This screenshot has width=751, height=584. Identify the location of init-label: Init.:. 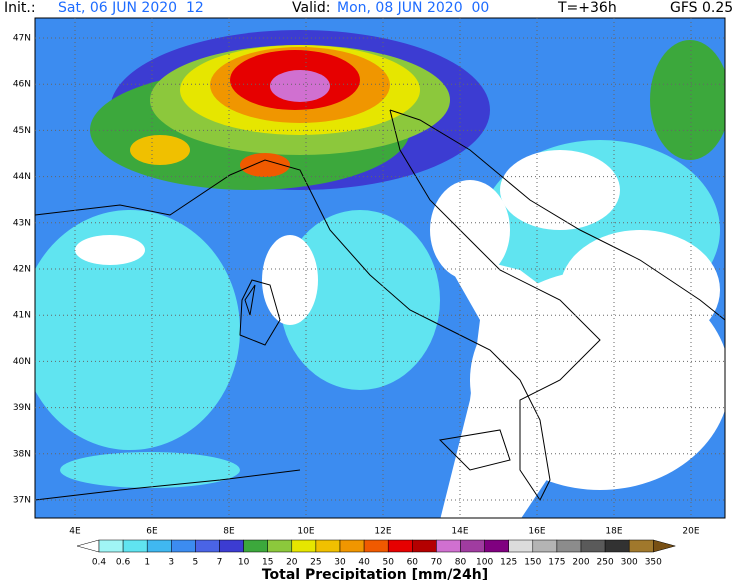
(20, 8).